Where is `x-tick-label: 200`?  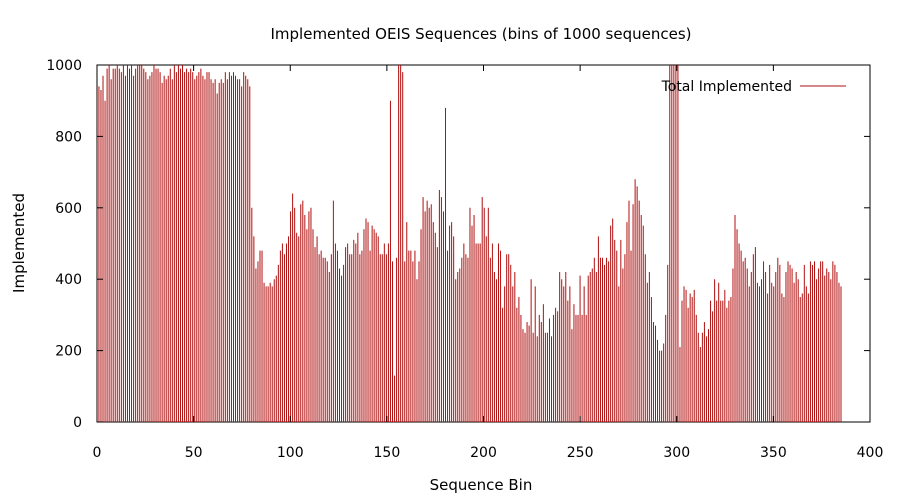 x-tick-label: 200 is located at coordinates (483, 453).